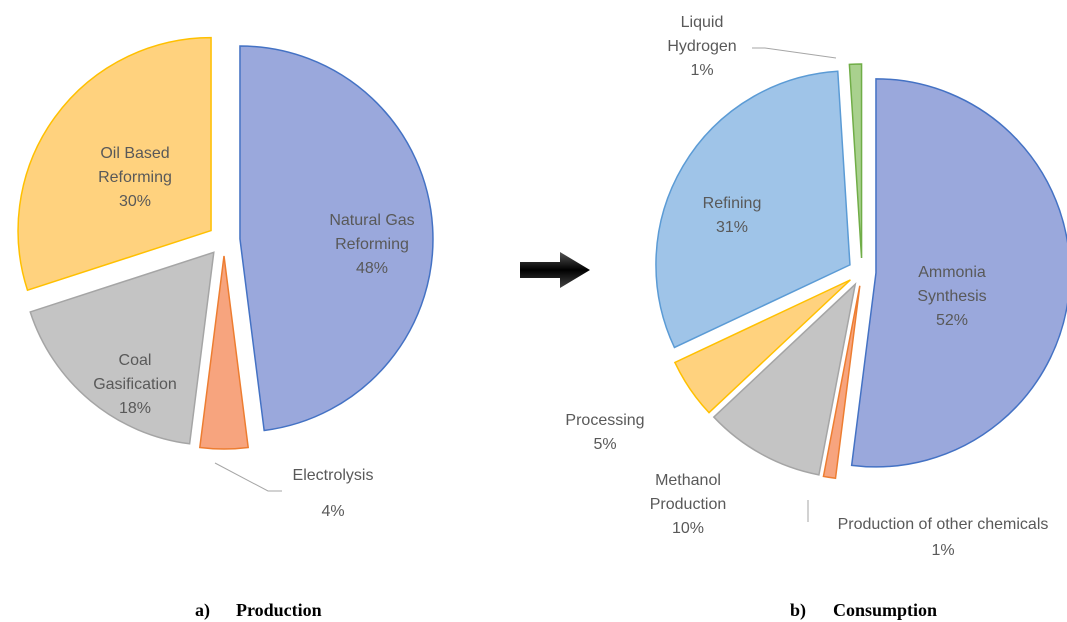  Describe the element at coordinates (885, 610) in the screenshot. I see `caption: Consumption` at that location.